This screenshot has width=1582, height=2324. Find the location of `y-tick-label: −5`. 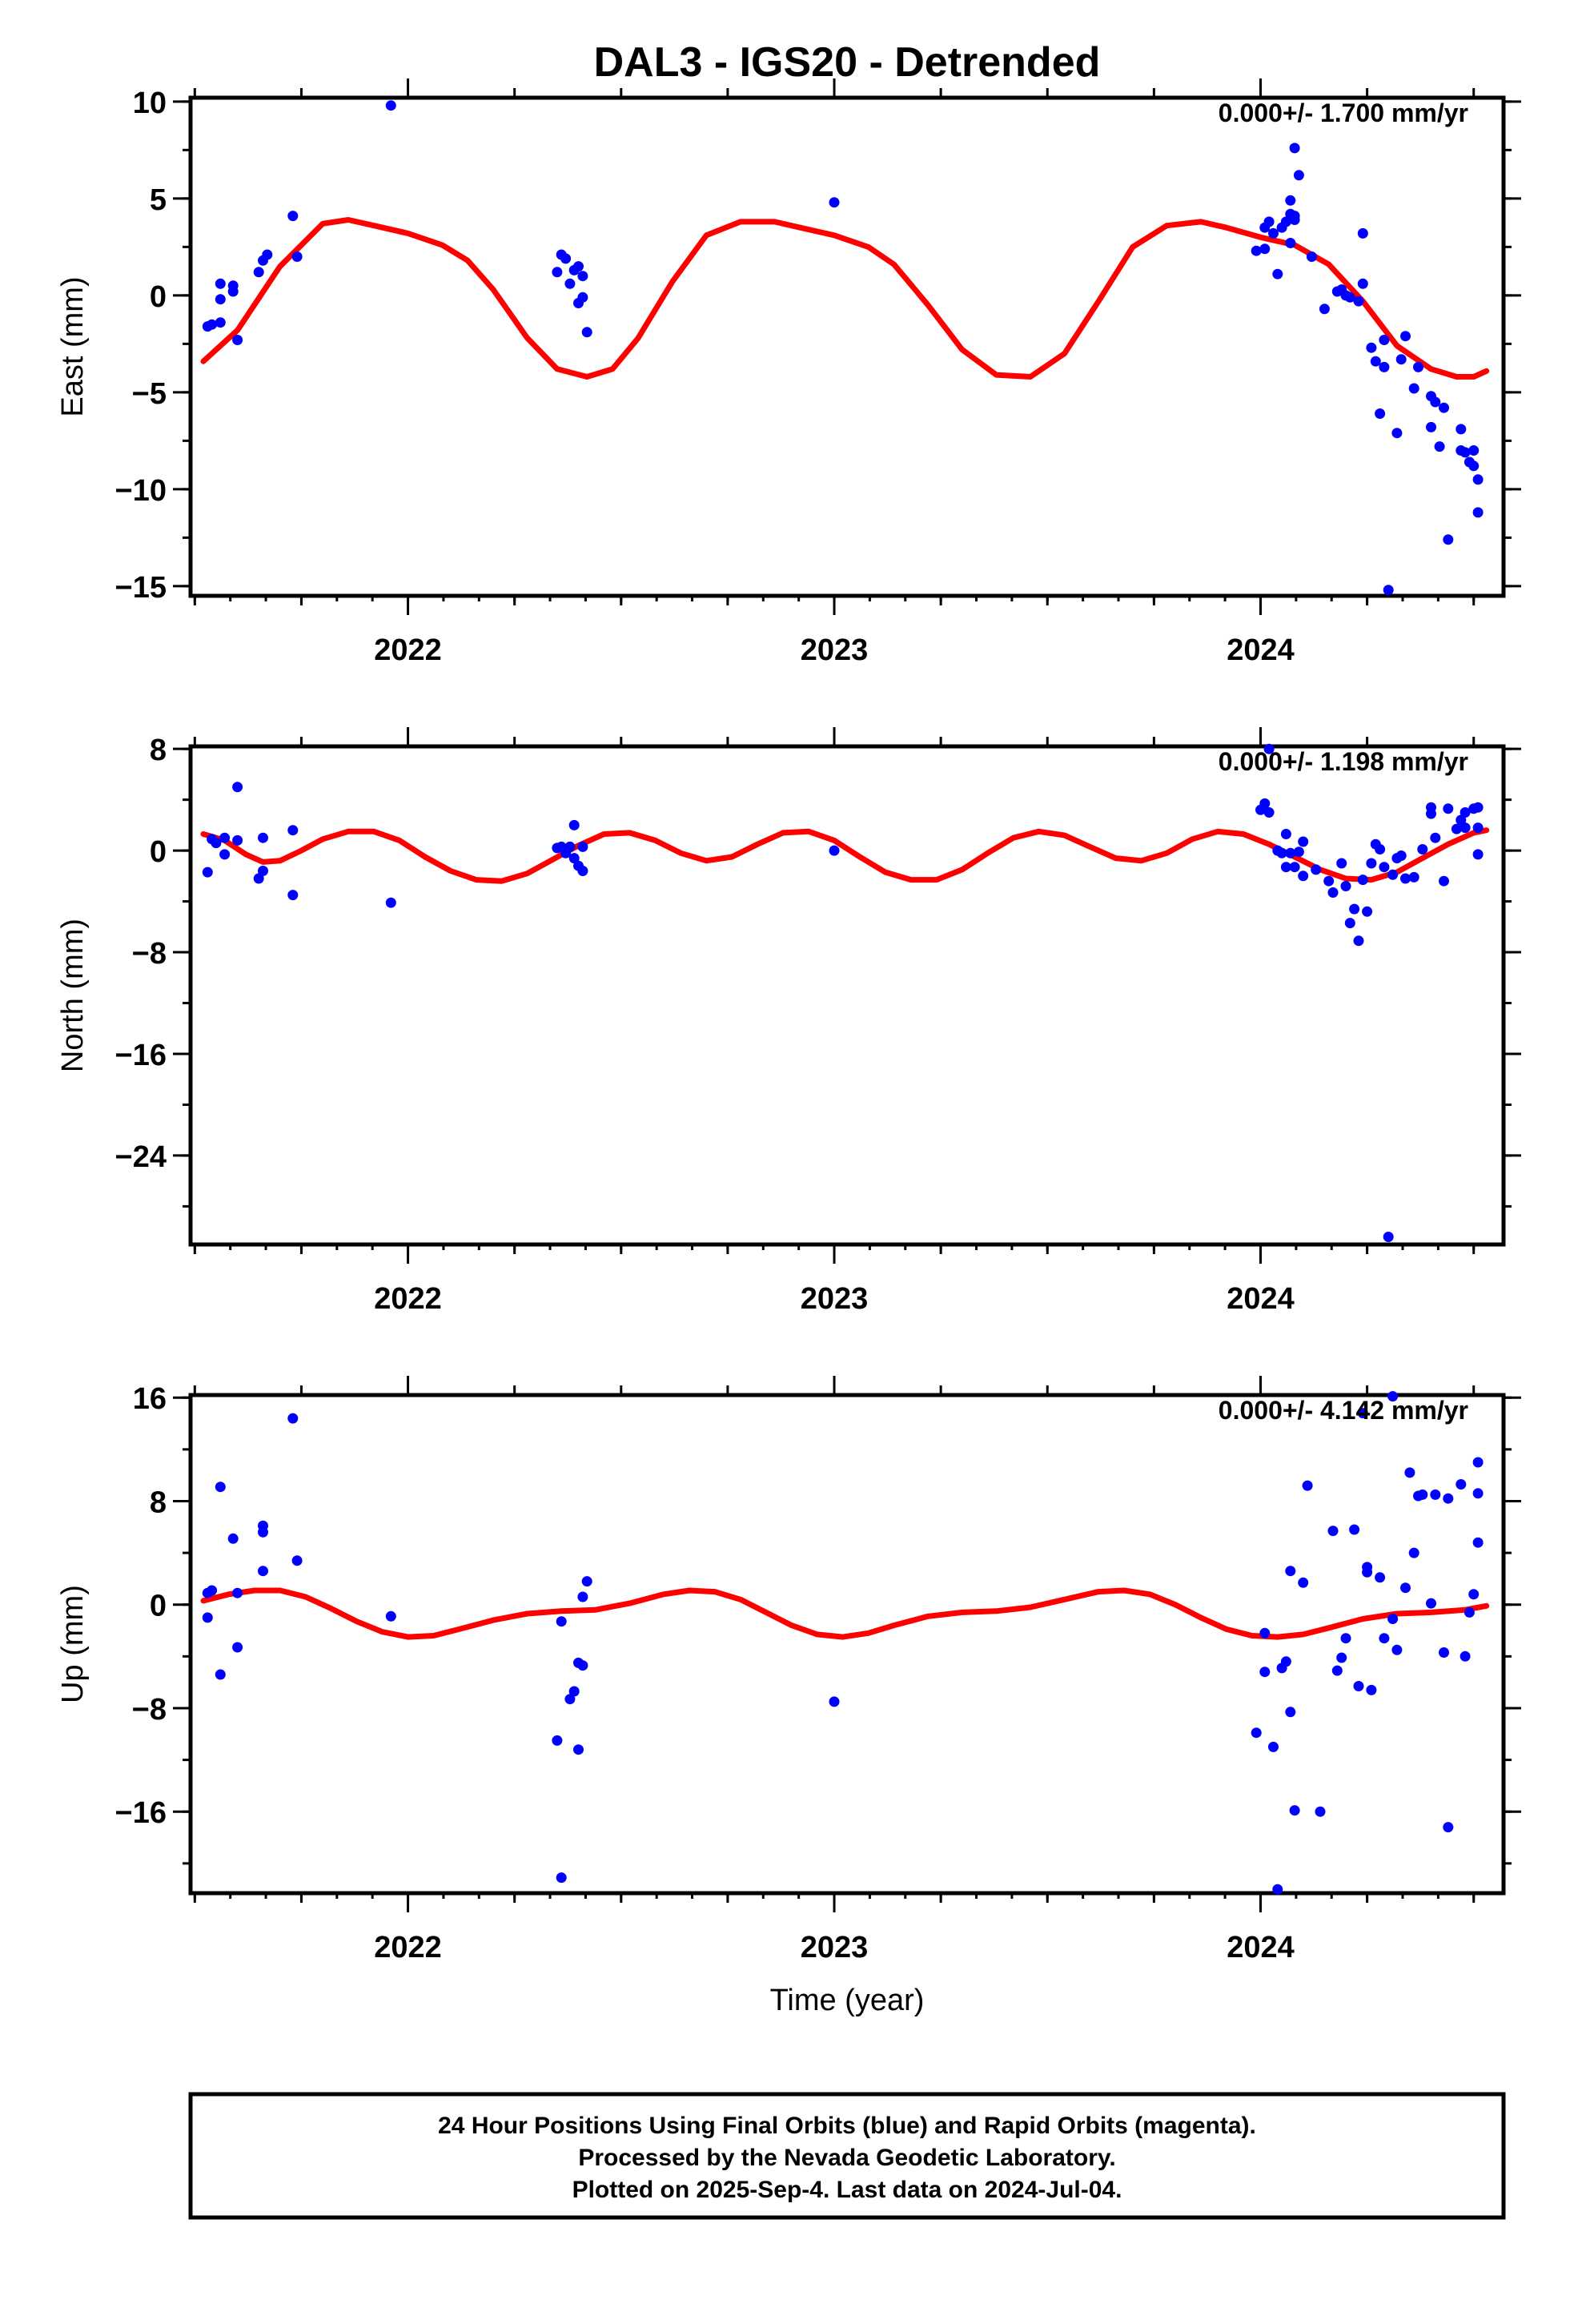

y-tick-label: −5 is located at coordinates (149, 394).